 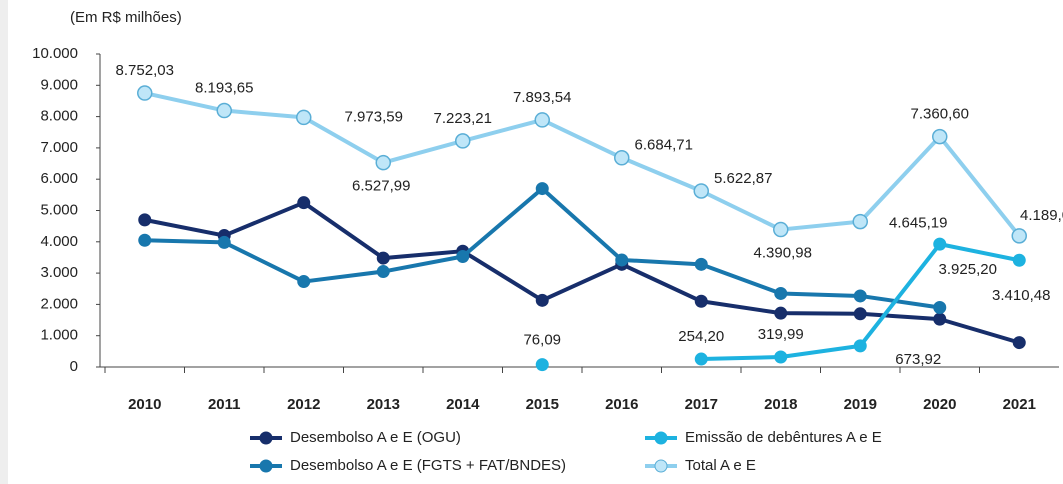 What do you see at coordinates (126, 17) in the screenshot?
I see `chart-subtitle: (Em R$ milhões)` at bounding box center [126, 17].